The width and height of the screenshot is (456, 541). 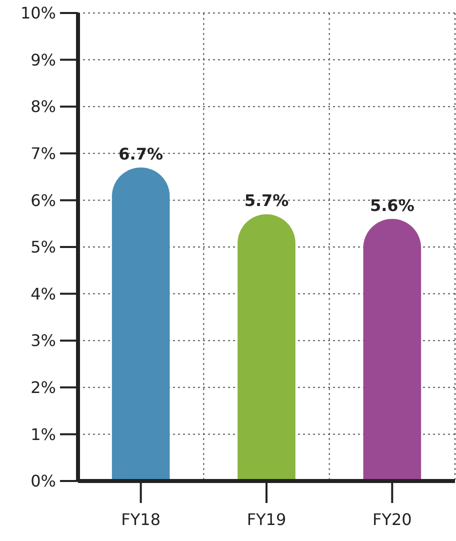 I want to click on data-label: 6.7%, so click(x=141, y=154).